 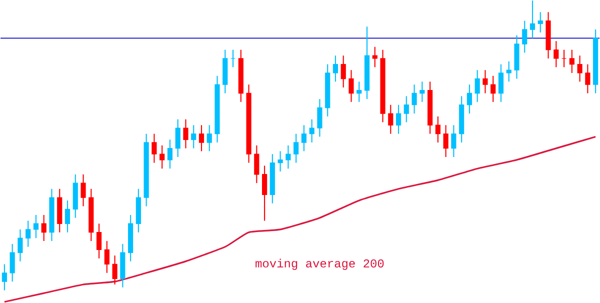 What do you see at coordinates (320, 264) in the screenshot?
I see `text: moving average 200` at bounding box center [320, 264].